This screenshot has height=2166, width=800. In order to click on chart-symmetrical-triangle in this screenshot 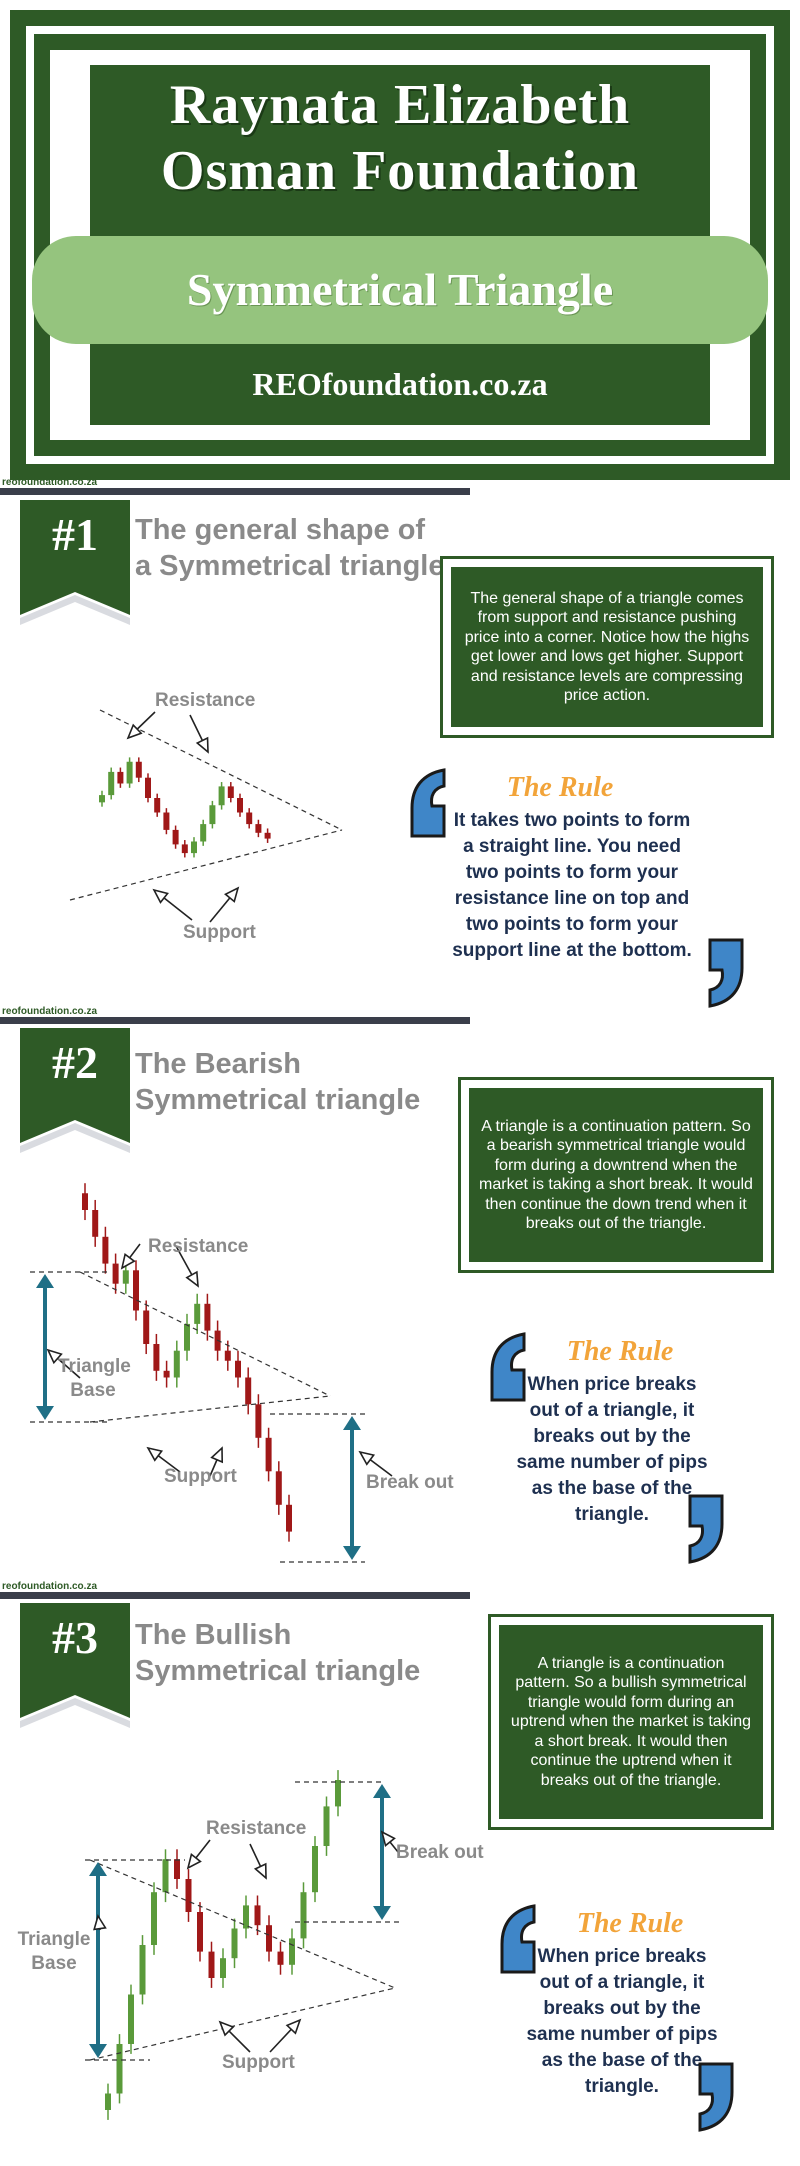, I will do `click(206, 816)`.